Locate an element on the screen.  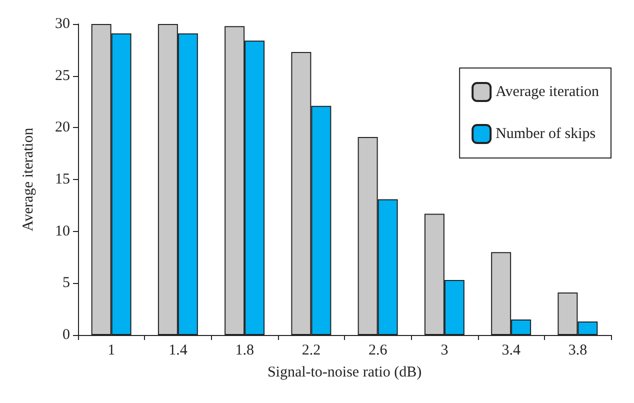
legend-label: Number of skips is located at coordinates (546, 134).